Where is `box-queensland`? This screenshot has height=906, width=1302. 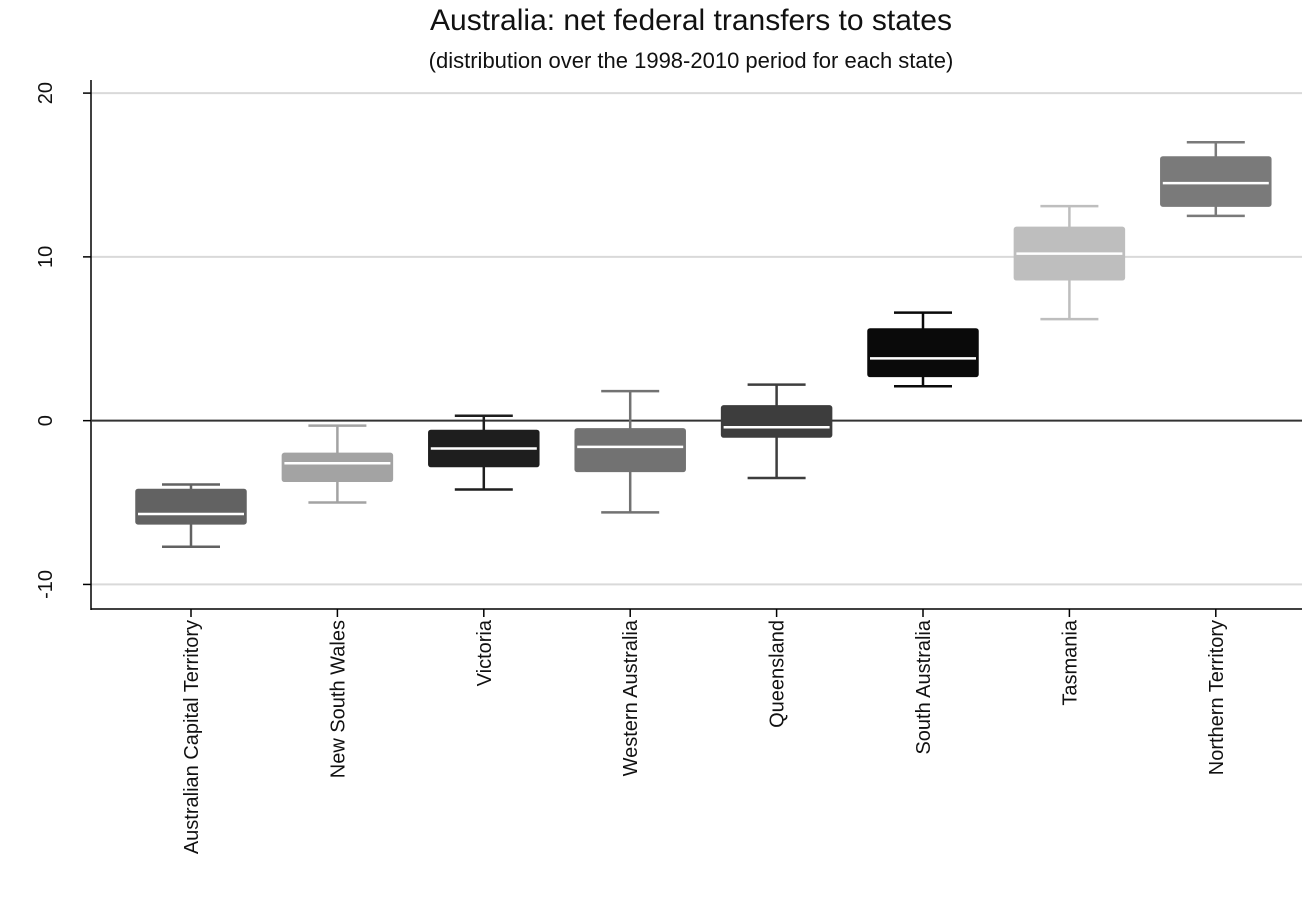
box-queensland is located at coordinates (776, 431).